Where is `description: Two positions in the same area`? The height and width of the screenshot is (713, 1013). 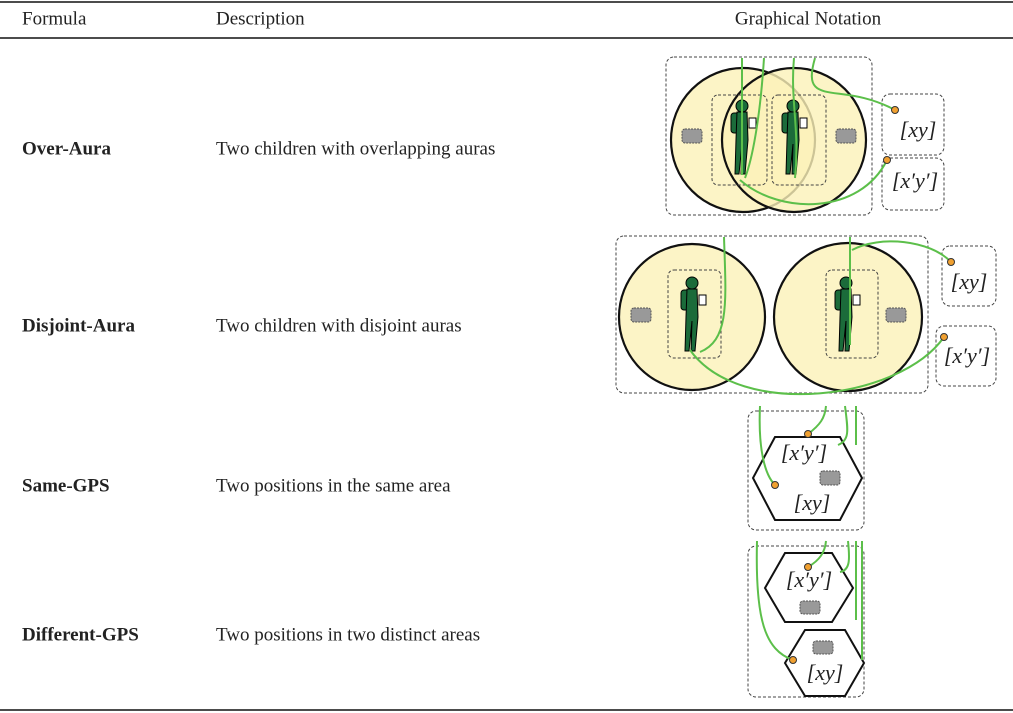
description: Two positions in the same area is located at coordinates (333, 485).